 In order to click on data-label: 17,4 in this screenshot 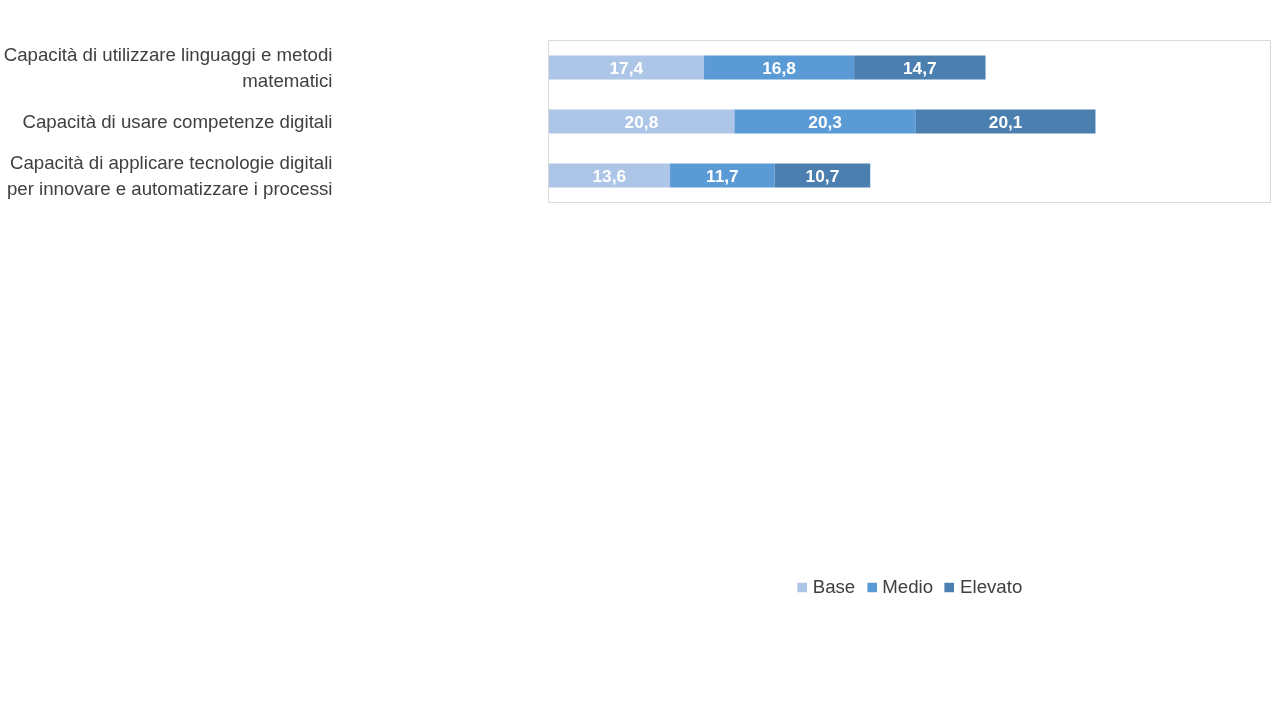, I will do `click(626, 67)`.